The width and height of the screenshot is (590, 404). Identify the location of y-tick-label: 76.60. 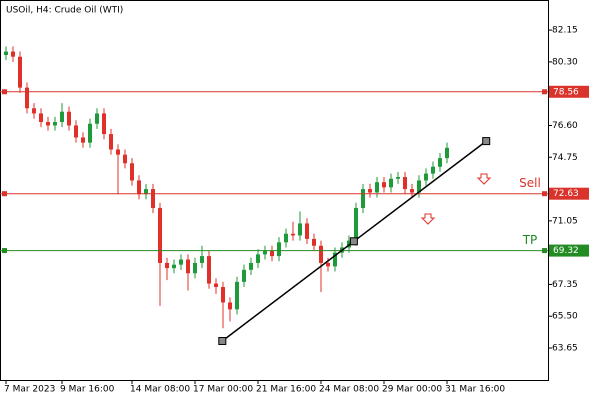
(565, 126).